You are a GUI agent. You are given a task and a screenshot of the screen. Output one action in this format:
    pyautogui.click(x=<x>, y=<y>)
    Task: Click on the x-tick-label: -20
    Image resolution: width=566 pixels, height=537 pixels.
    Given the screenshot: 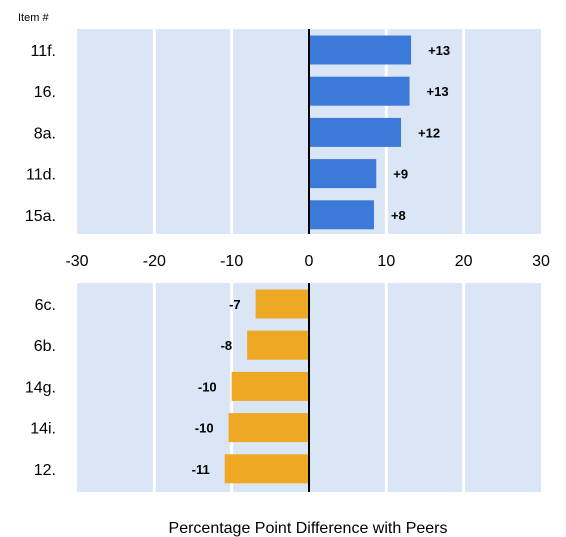 What is the action you would take?
    pyautogui.click(x=154, y=261)
    